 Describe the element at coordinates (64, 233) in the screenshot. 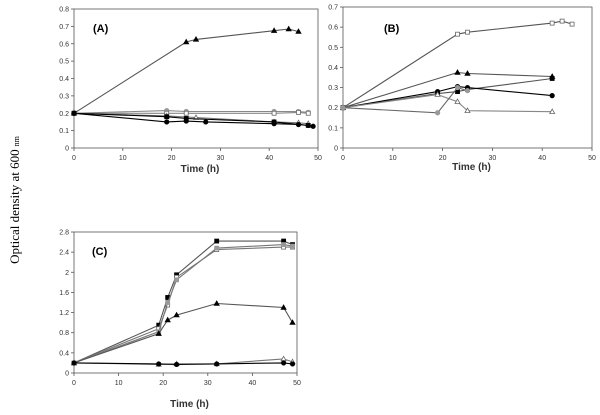

I see `y-tick-label: 2.8` at that location.